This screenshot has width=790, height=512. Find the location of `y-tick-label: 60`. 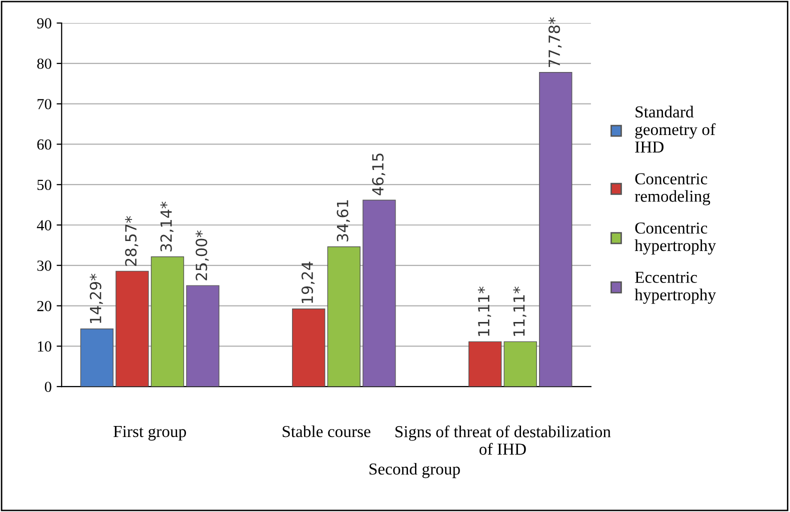

y-tick-label: 60 is located at coordinates (44, 144).